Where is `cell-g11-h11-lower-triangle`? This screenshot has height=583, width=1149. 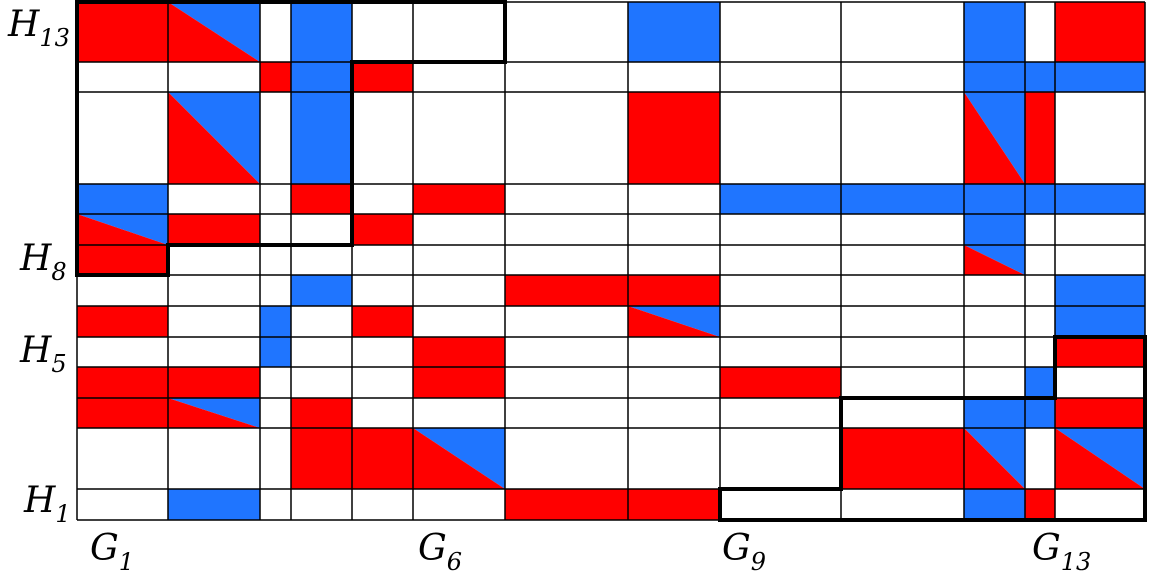
cell-g11-h11-lower-triangle is located at coordinates (994, 138).